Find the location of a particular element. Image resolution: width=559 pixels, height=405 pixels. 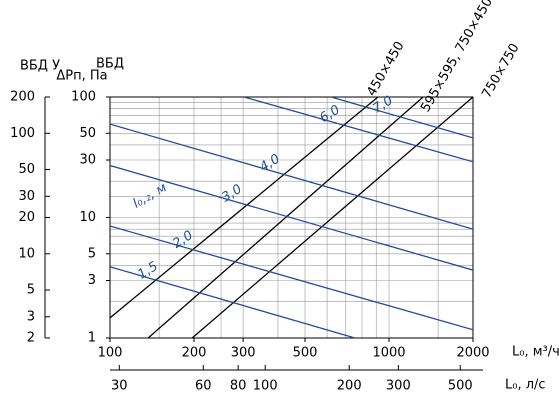

y2-tick-label: 30 is located at coordinates (26, 196).